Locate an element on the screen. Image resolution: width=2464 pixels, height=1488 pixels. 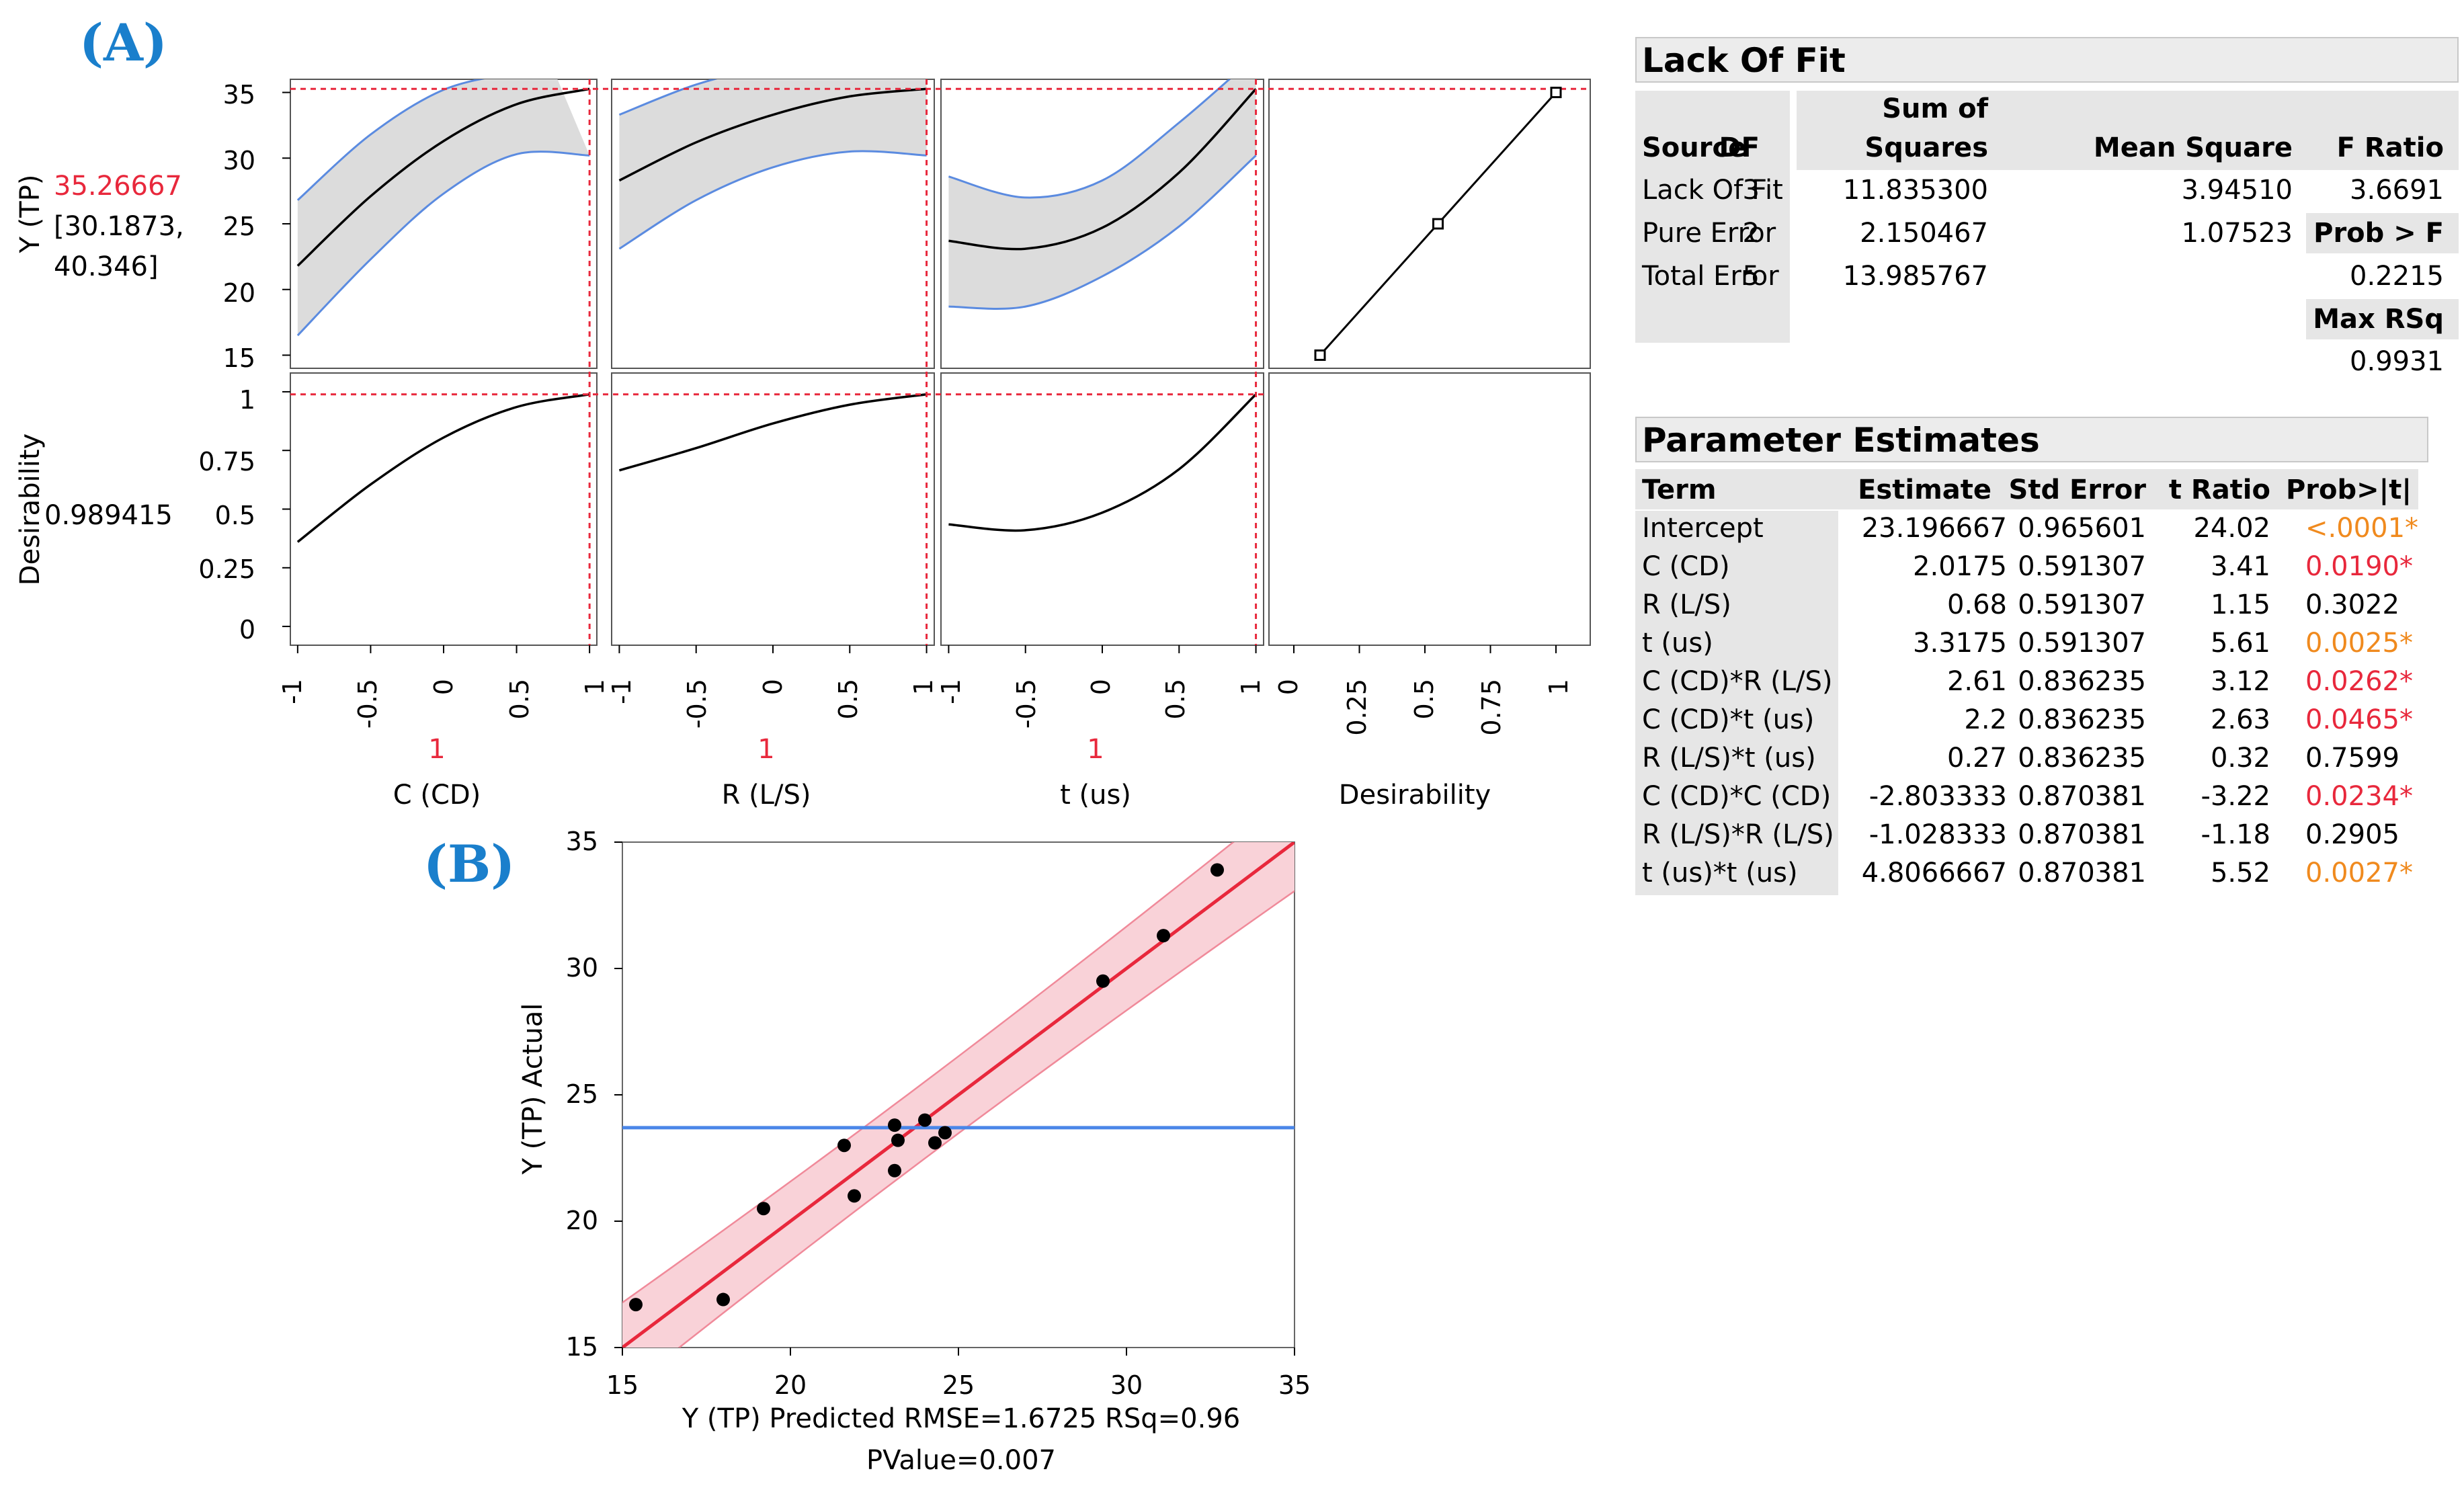
prediction-curve is located at coordinates (1102, 169).